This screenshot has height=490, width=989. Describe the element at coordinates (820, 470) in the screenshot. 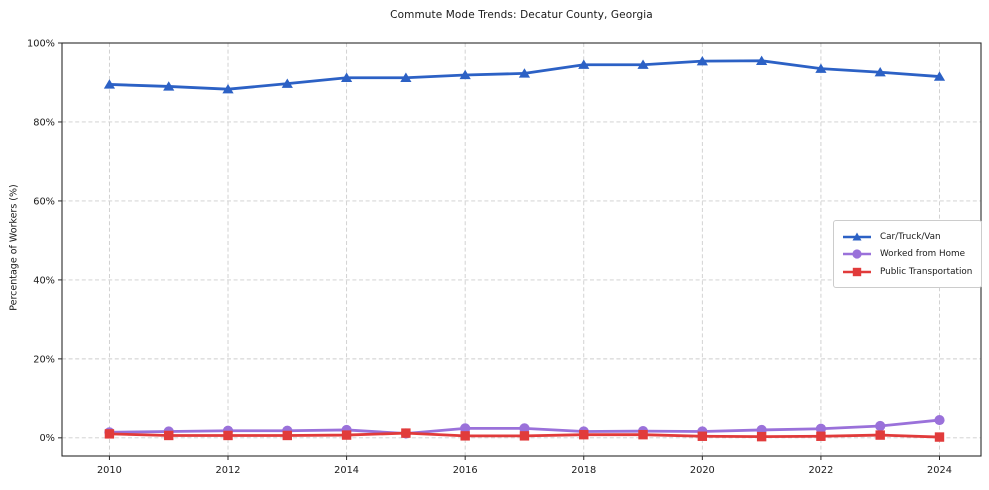

I see `x-tick-label: 2022` at that location.